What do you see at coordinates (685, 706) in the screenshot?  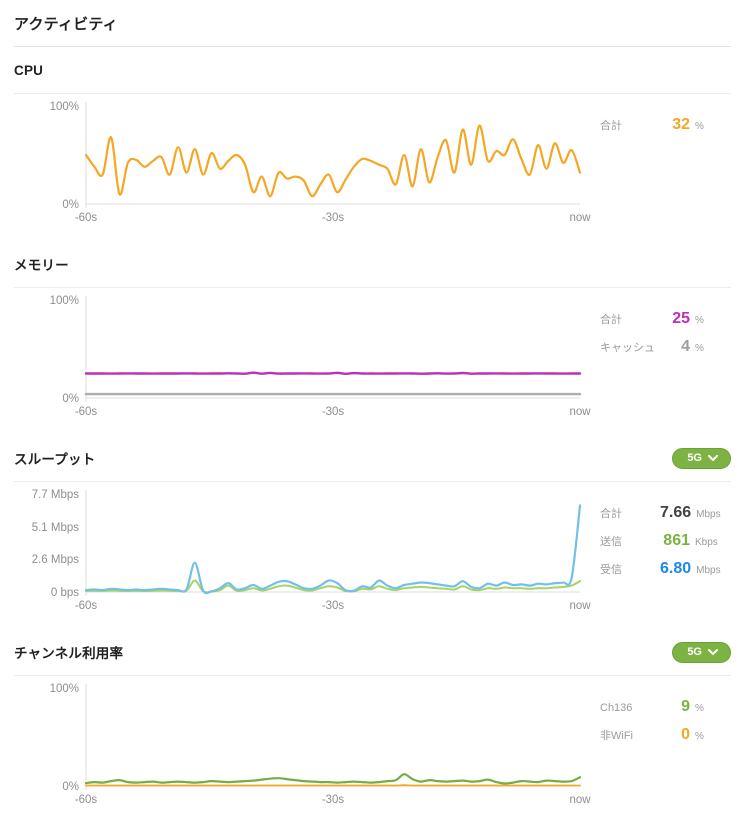 I see `stat-value: 9` at bounding box center [685, 706].